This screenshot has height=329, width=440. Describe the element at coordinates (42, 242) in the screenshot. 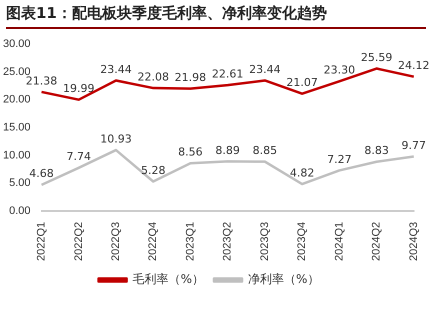

I see `x-tick-label: 2022Q1` at that location.